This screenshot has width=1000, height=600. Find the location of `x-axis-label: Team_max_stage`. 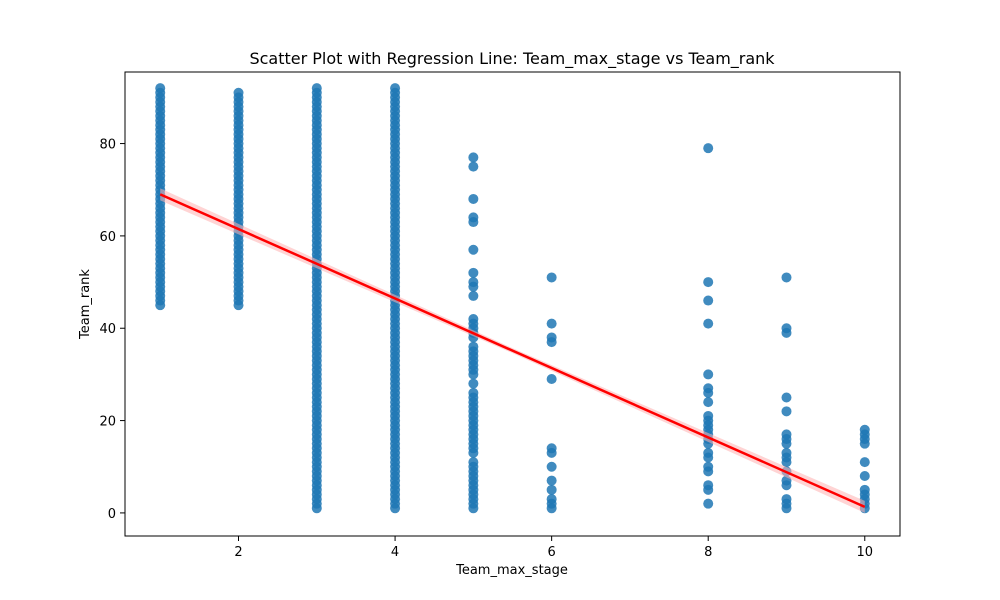

x-axis-label: Team_max_stage is located at coordinates (511, 570).